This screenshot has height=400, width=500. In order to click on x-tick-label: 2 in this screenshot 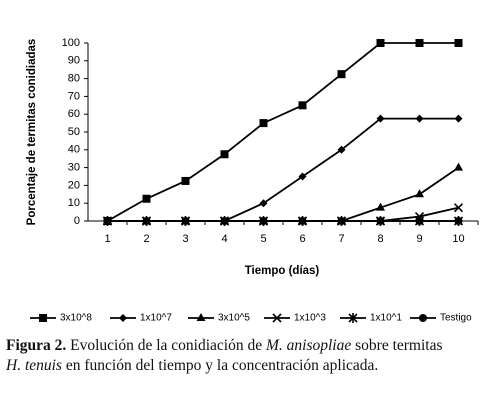, I will do `click(146, 239)`.